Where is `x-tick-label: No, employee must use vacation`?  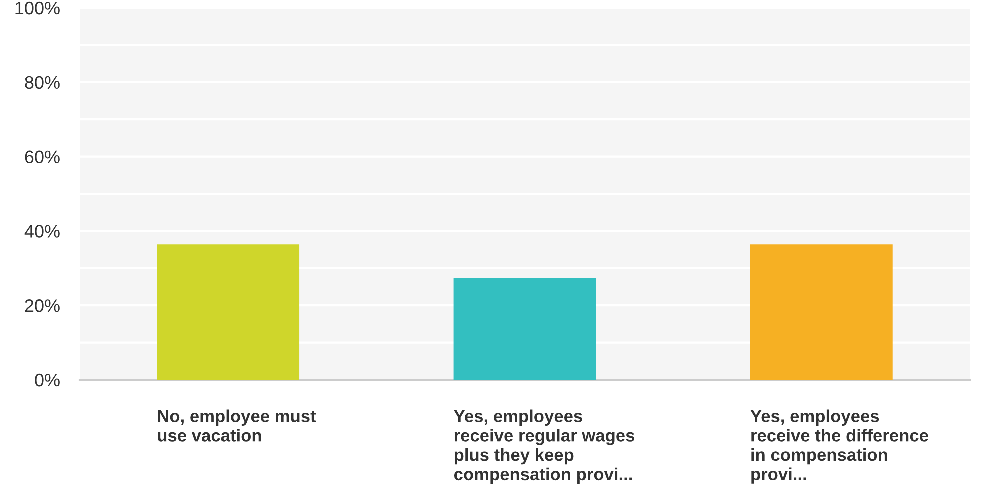
x-tick-label: No, employee must use vacation is located at coordinates (237, 426).